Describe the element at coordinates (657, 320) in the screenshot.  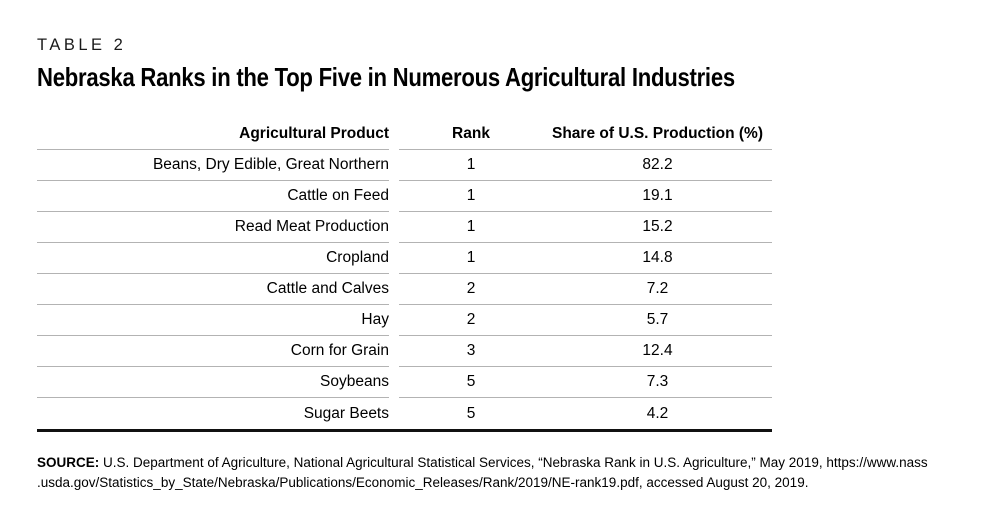
I see `share-cell: 5.7` at that location.